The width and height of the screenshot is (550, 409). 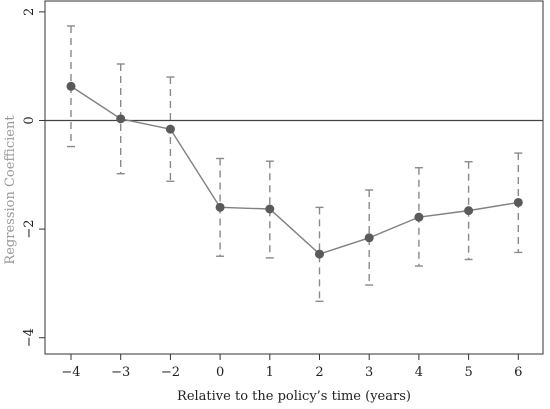 What do you see at coordinates (518, 372) in the screenshot?
I see `x-tick-label-9: 6` at bounding box center [518, 372].